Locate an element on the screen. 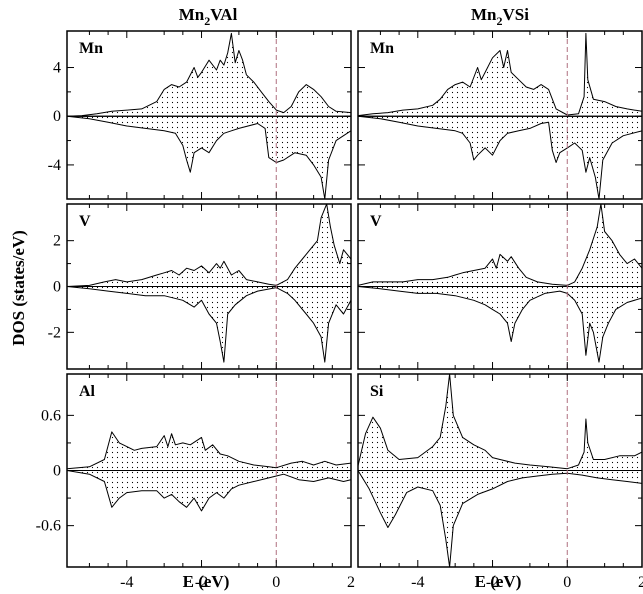  x-axis-label-left: E (eV) is located at coordinates (206, 581).